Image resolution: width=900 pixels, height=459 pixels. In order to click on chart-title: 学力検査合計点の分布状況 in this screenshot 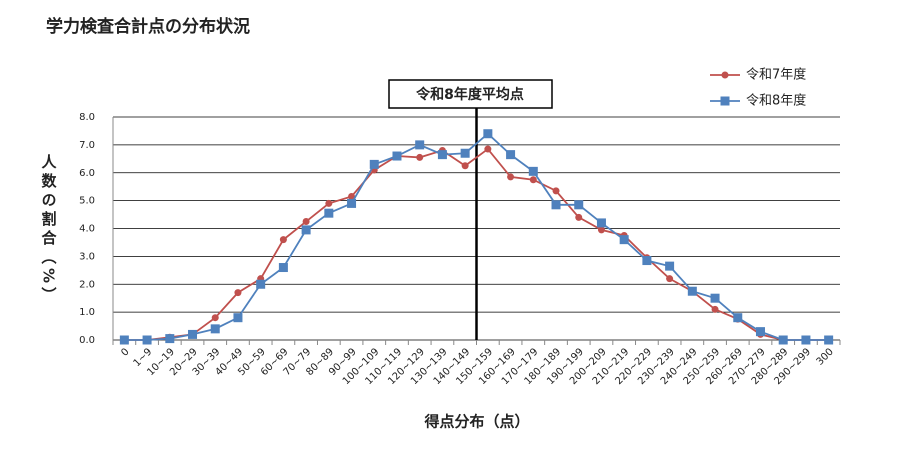, I will do `click(148, 26)`.